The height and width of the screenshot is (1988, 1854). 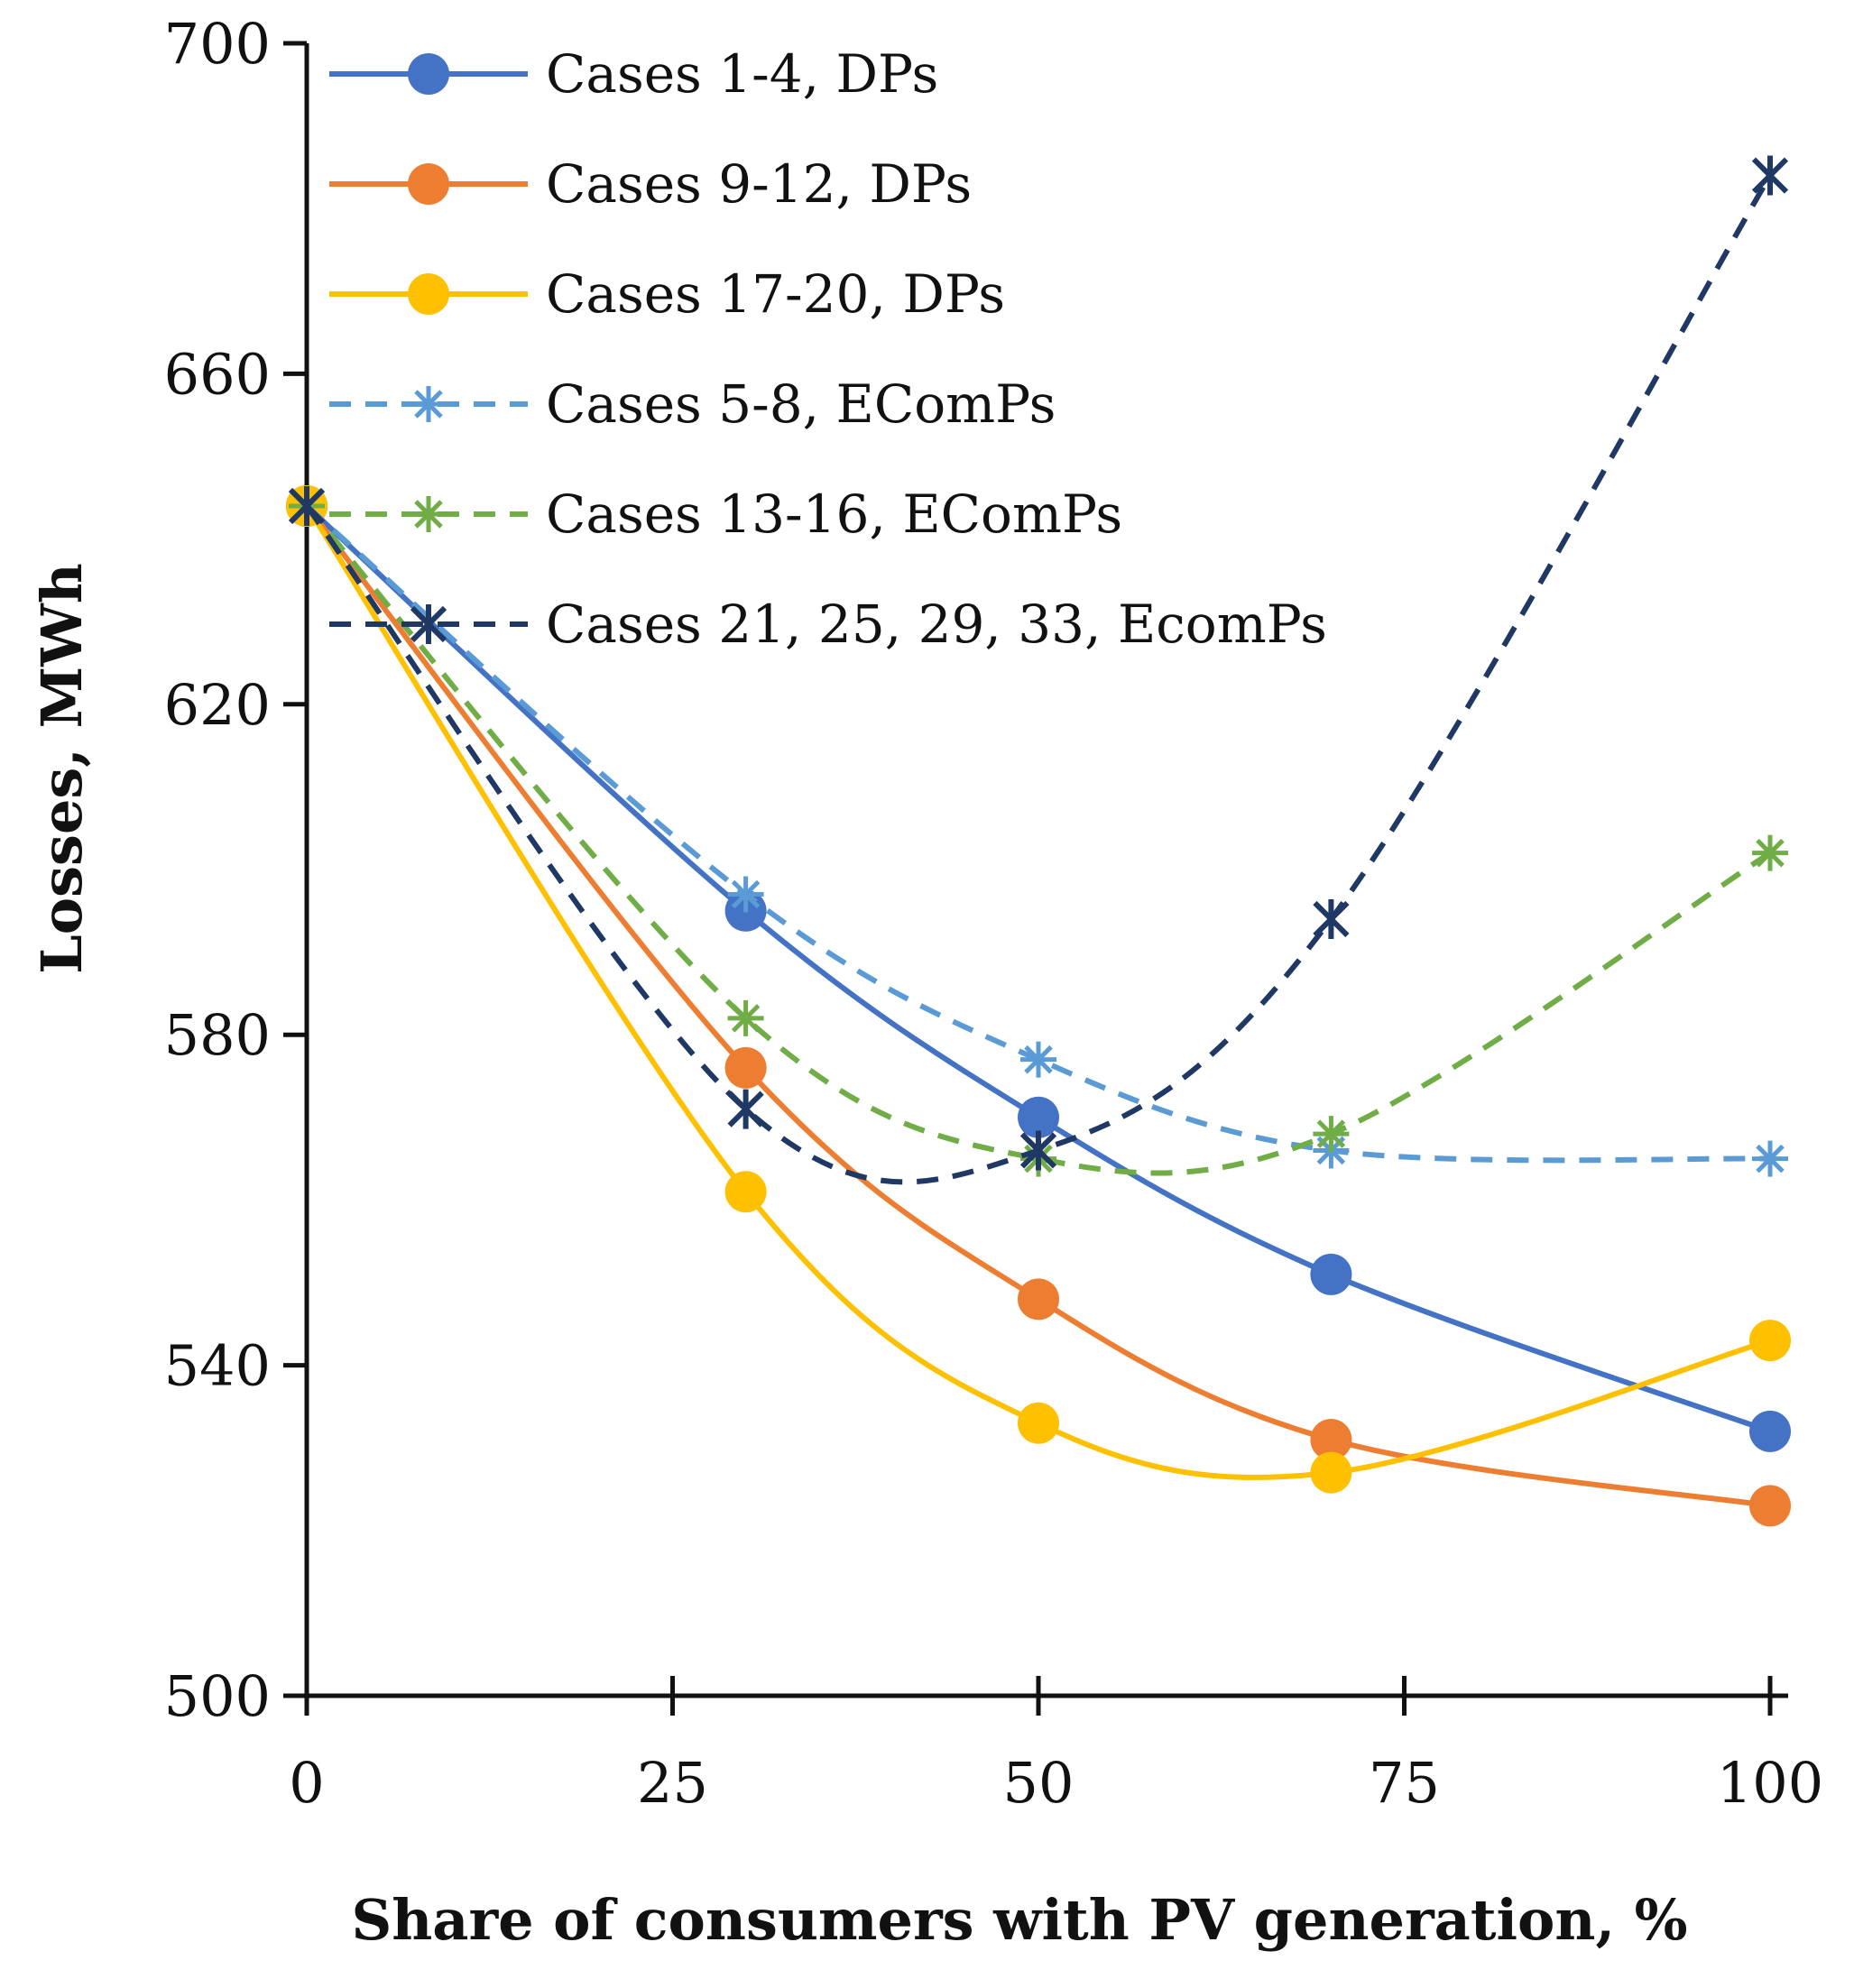 What do you see at coordinates (1770, 1783) in the screenshot?
I see `x-tick-label: 100` at bounding box center [1770, 1783].